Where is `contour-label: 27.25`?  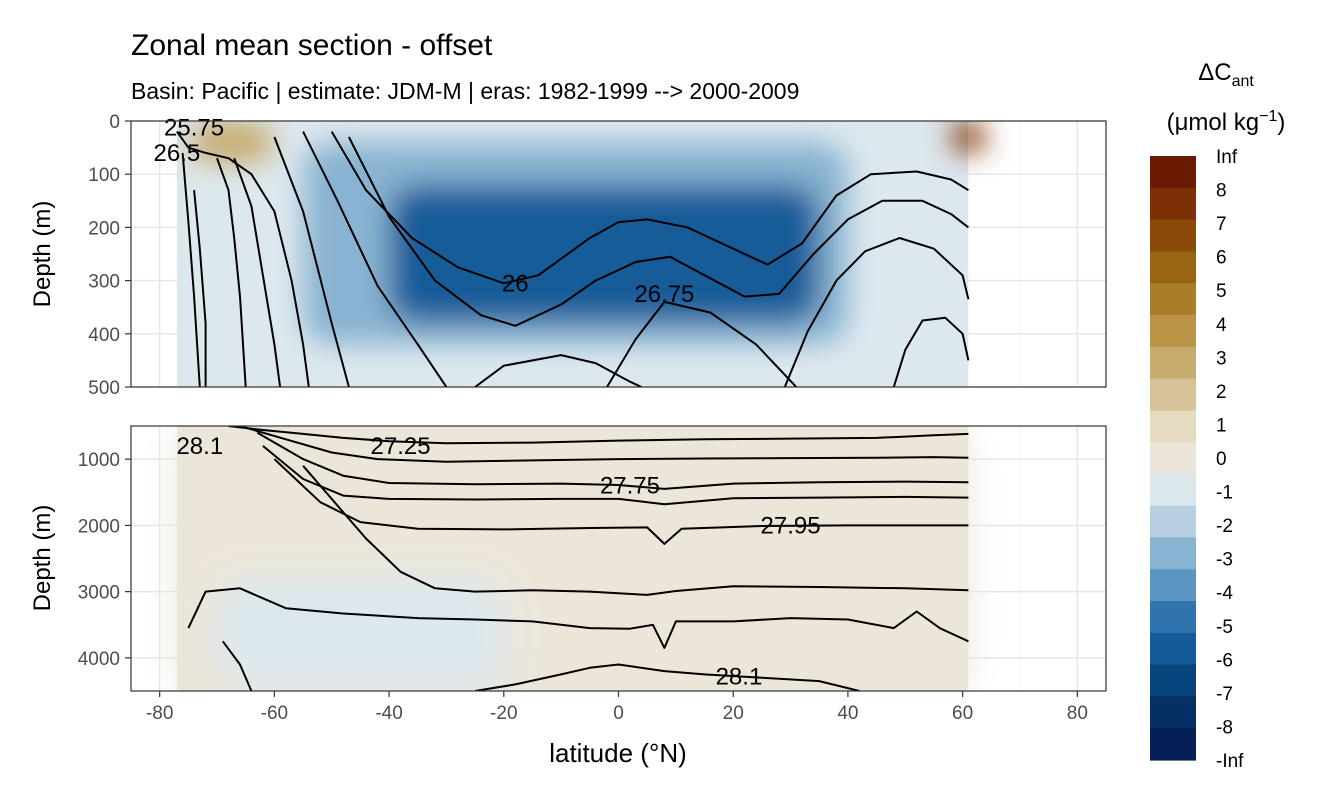 contour-label: 27.25 is located at coordinates (401, 446).